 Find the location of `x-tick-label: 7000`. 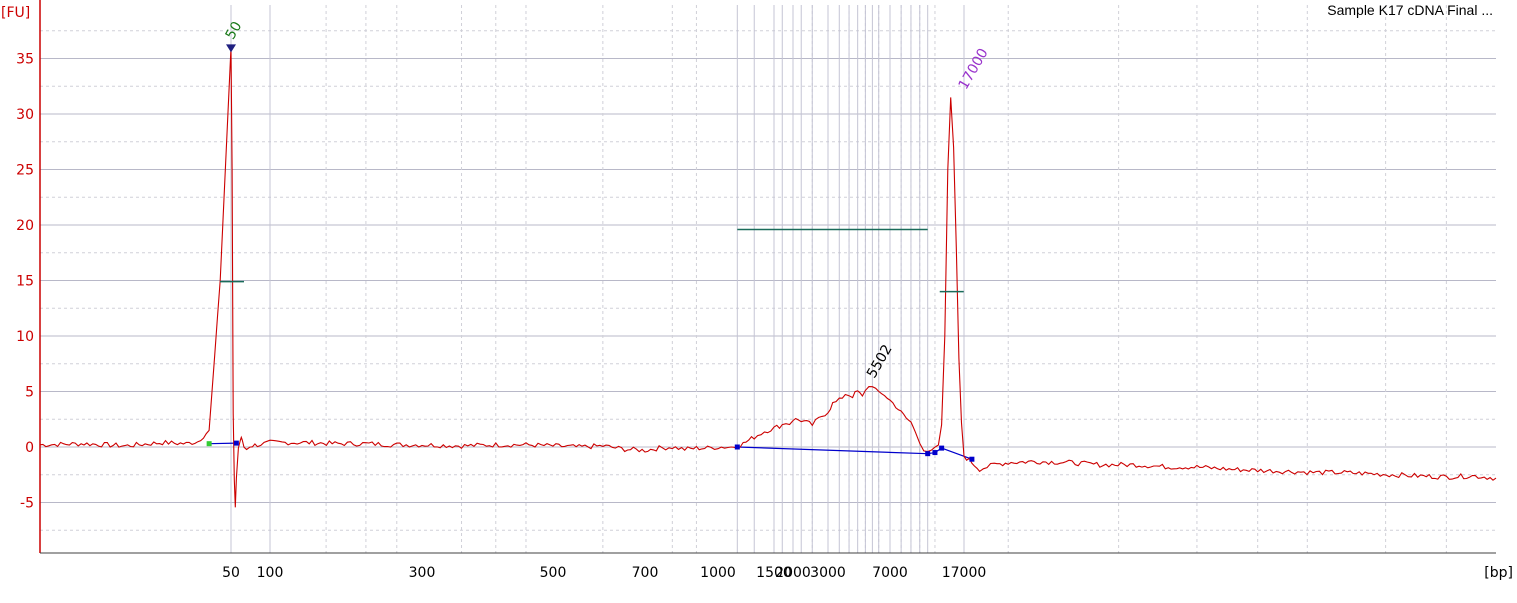

x-tick-label: 7000 is located at coordinates (890, 573).